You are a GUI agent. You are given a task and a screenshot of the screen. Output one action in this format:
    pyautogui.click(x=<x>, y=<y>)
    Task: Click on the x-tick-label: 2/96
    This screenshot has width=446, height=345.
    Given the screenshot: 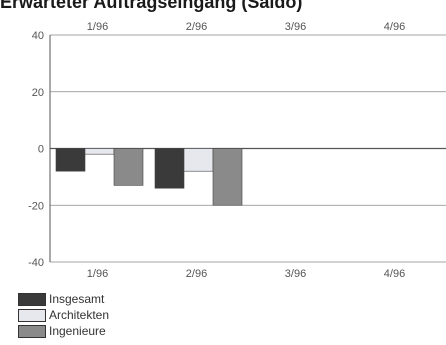 What is the action you would take?
    pyautogui.click(x=196, y=274)
    